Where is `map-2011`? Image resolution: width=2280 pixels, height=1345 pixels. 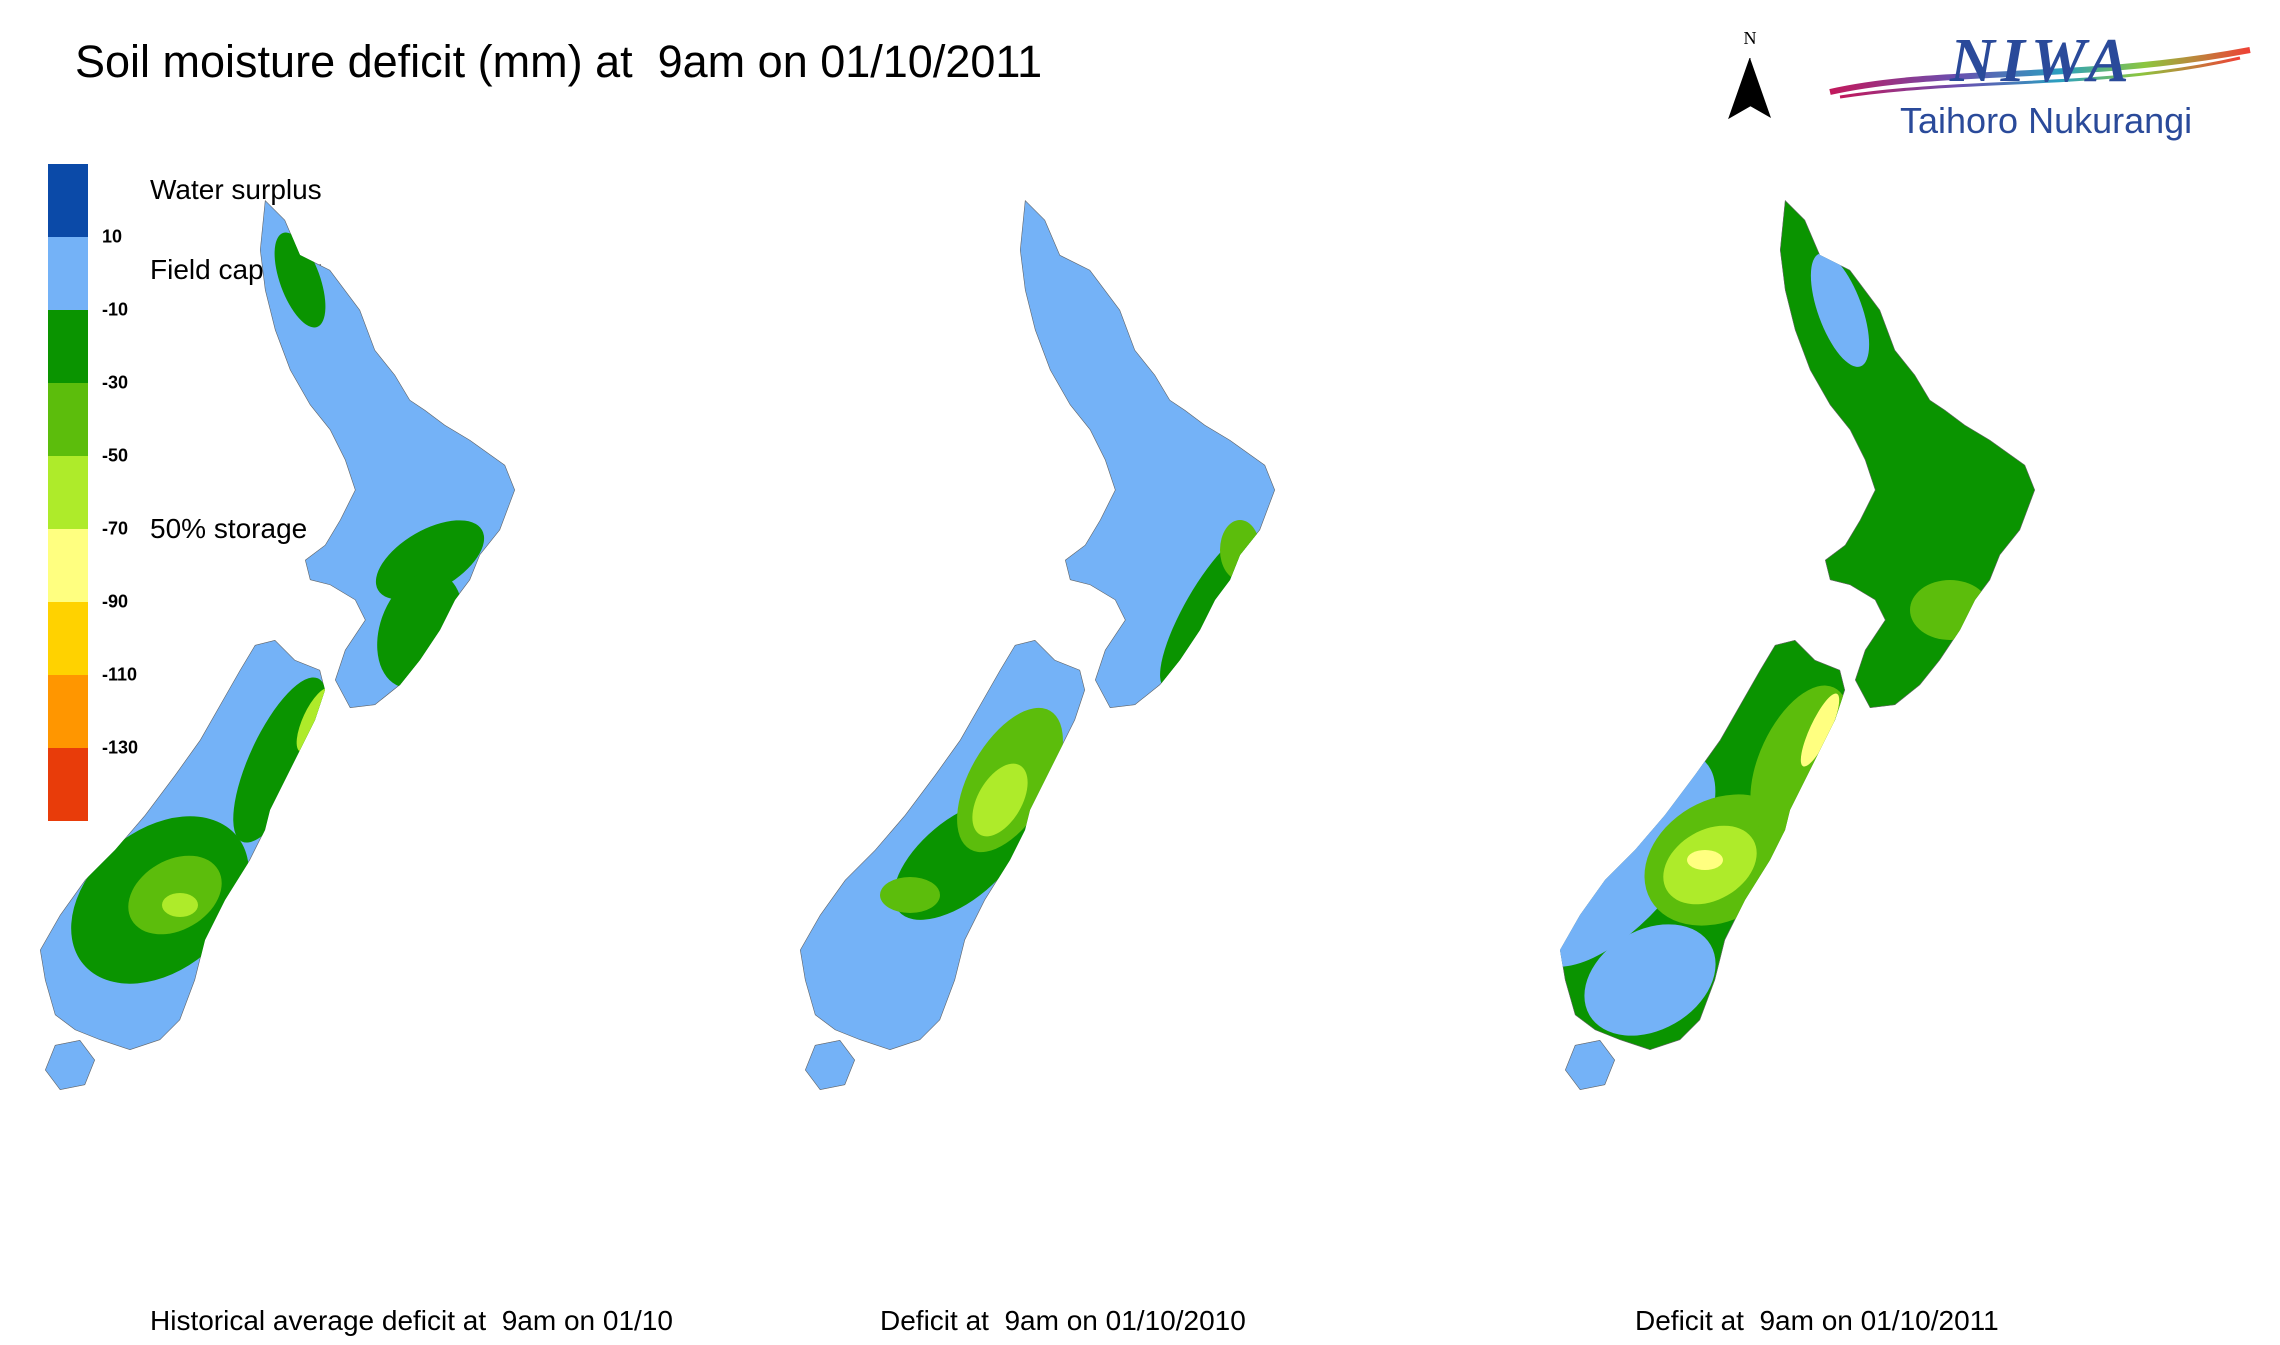 map-2011 is located at coordinates (1797, 645).